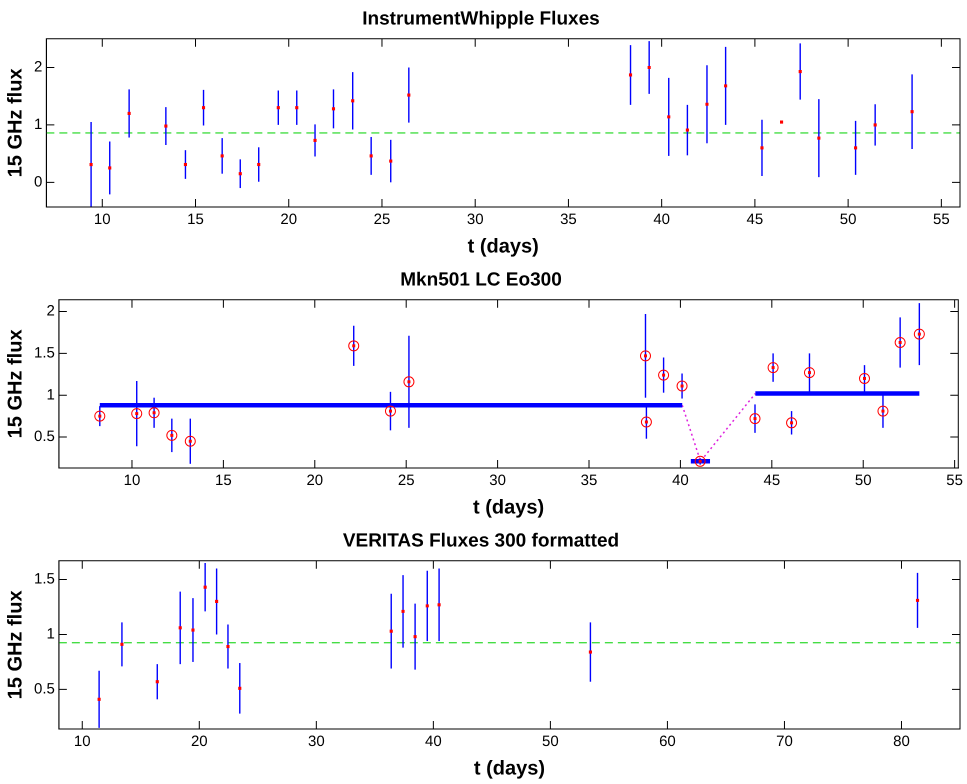 The width and height of the screenshot is (967, 784). Describe the element at coordinates (784, 741) in the screenshot. I see `x-tick-label: 70` at that location.